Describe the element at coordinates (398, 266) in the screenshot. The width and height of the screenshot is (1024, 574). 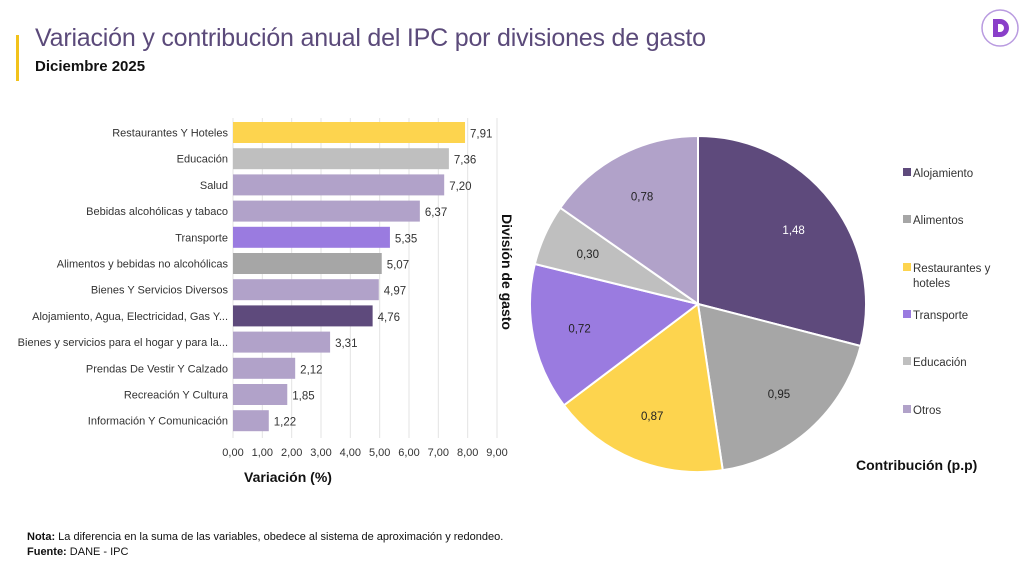
I see `data-label: 5,07` at that location.